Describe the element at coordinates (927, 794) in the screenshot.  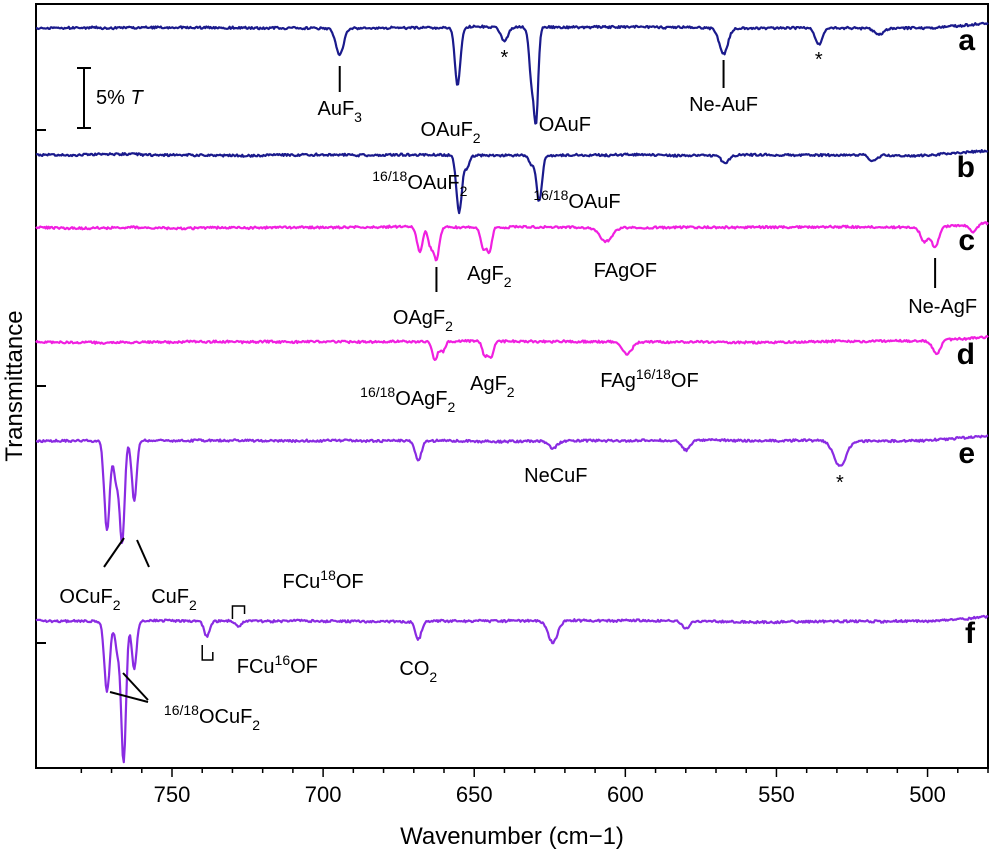
I see `x-tick-label: 500` at that location.